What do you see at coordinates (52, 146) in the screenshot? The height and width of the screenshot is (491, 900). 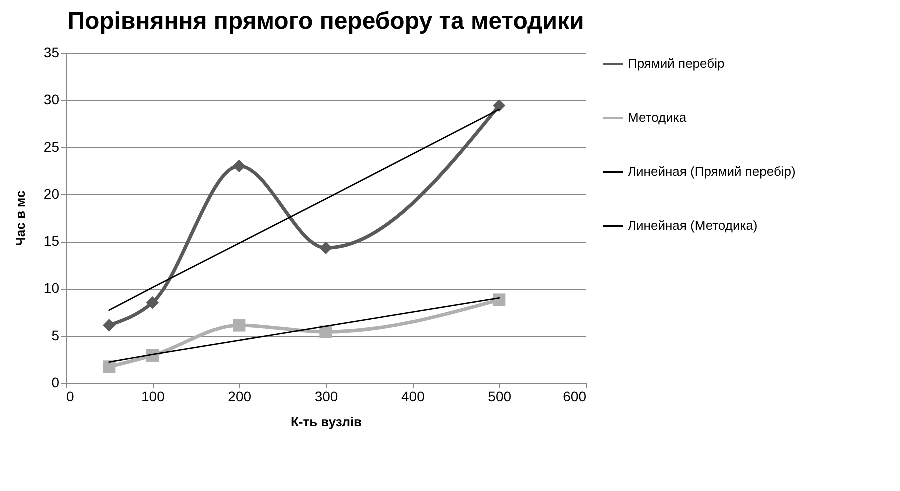 I see `y-tick-label: 25` at bounding box center [52, 146].